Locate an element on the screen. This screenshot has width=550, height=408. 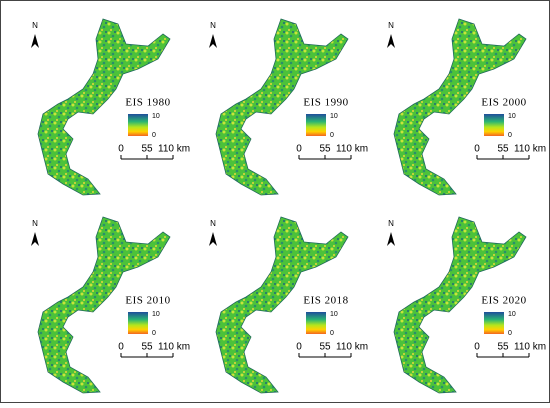
panel-title: EIS 2020 is located at coordinates (503, 301).